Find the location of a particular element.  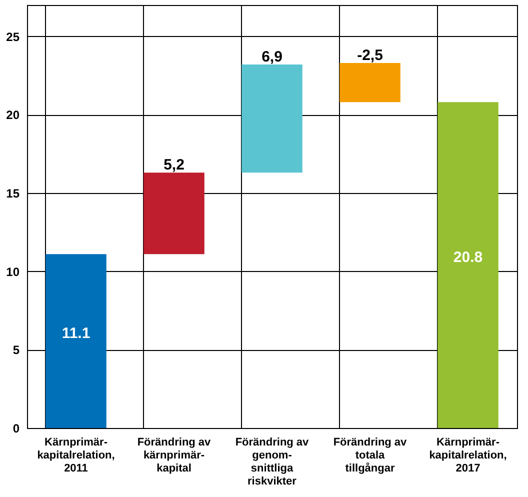

y-tick-label: 0 is located at coordinates (16, 429).